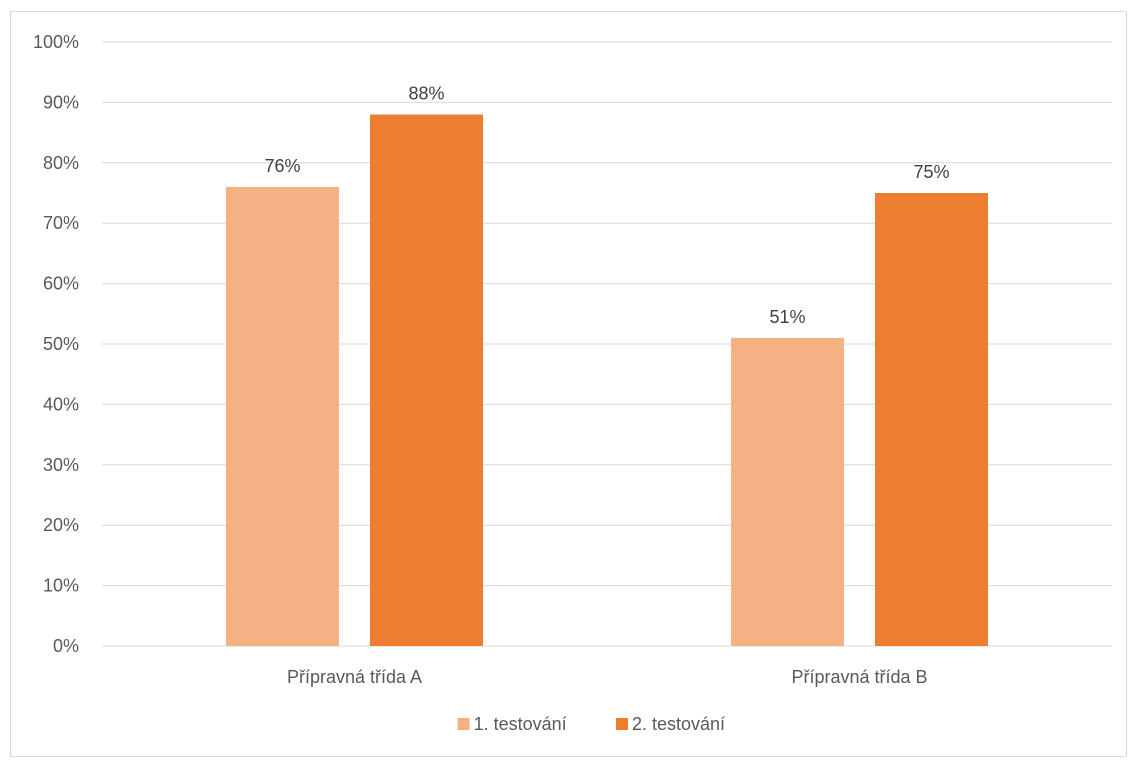  I want to click on y-tick-label: 40%, so click(61, 404).